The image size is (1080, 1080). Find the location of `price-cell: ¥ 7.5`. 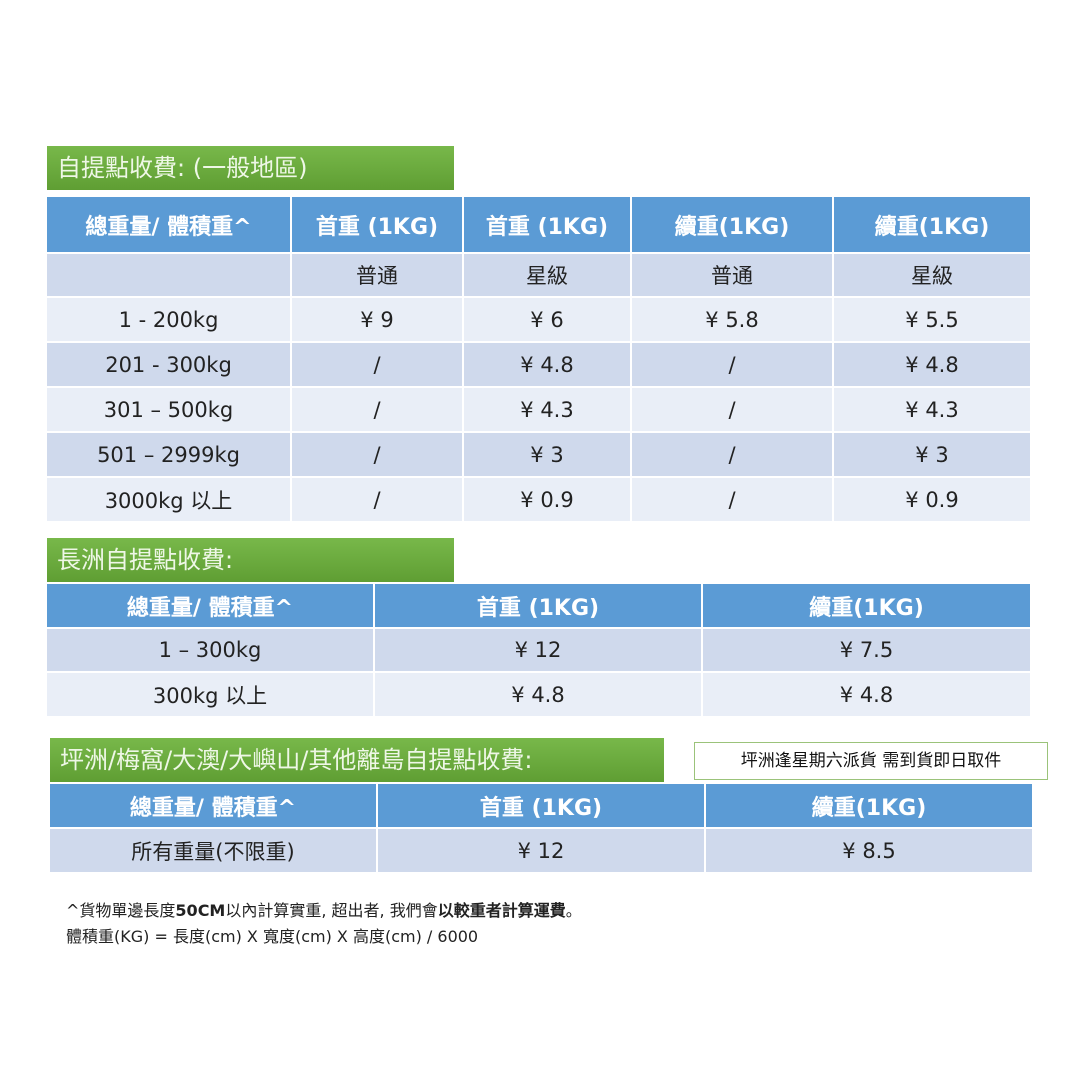

price-cell: ¥ 7.5 is located at coordinates (866, 650).